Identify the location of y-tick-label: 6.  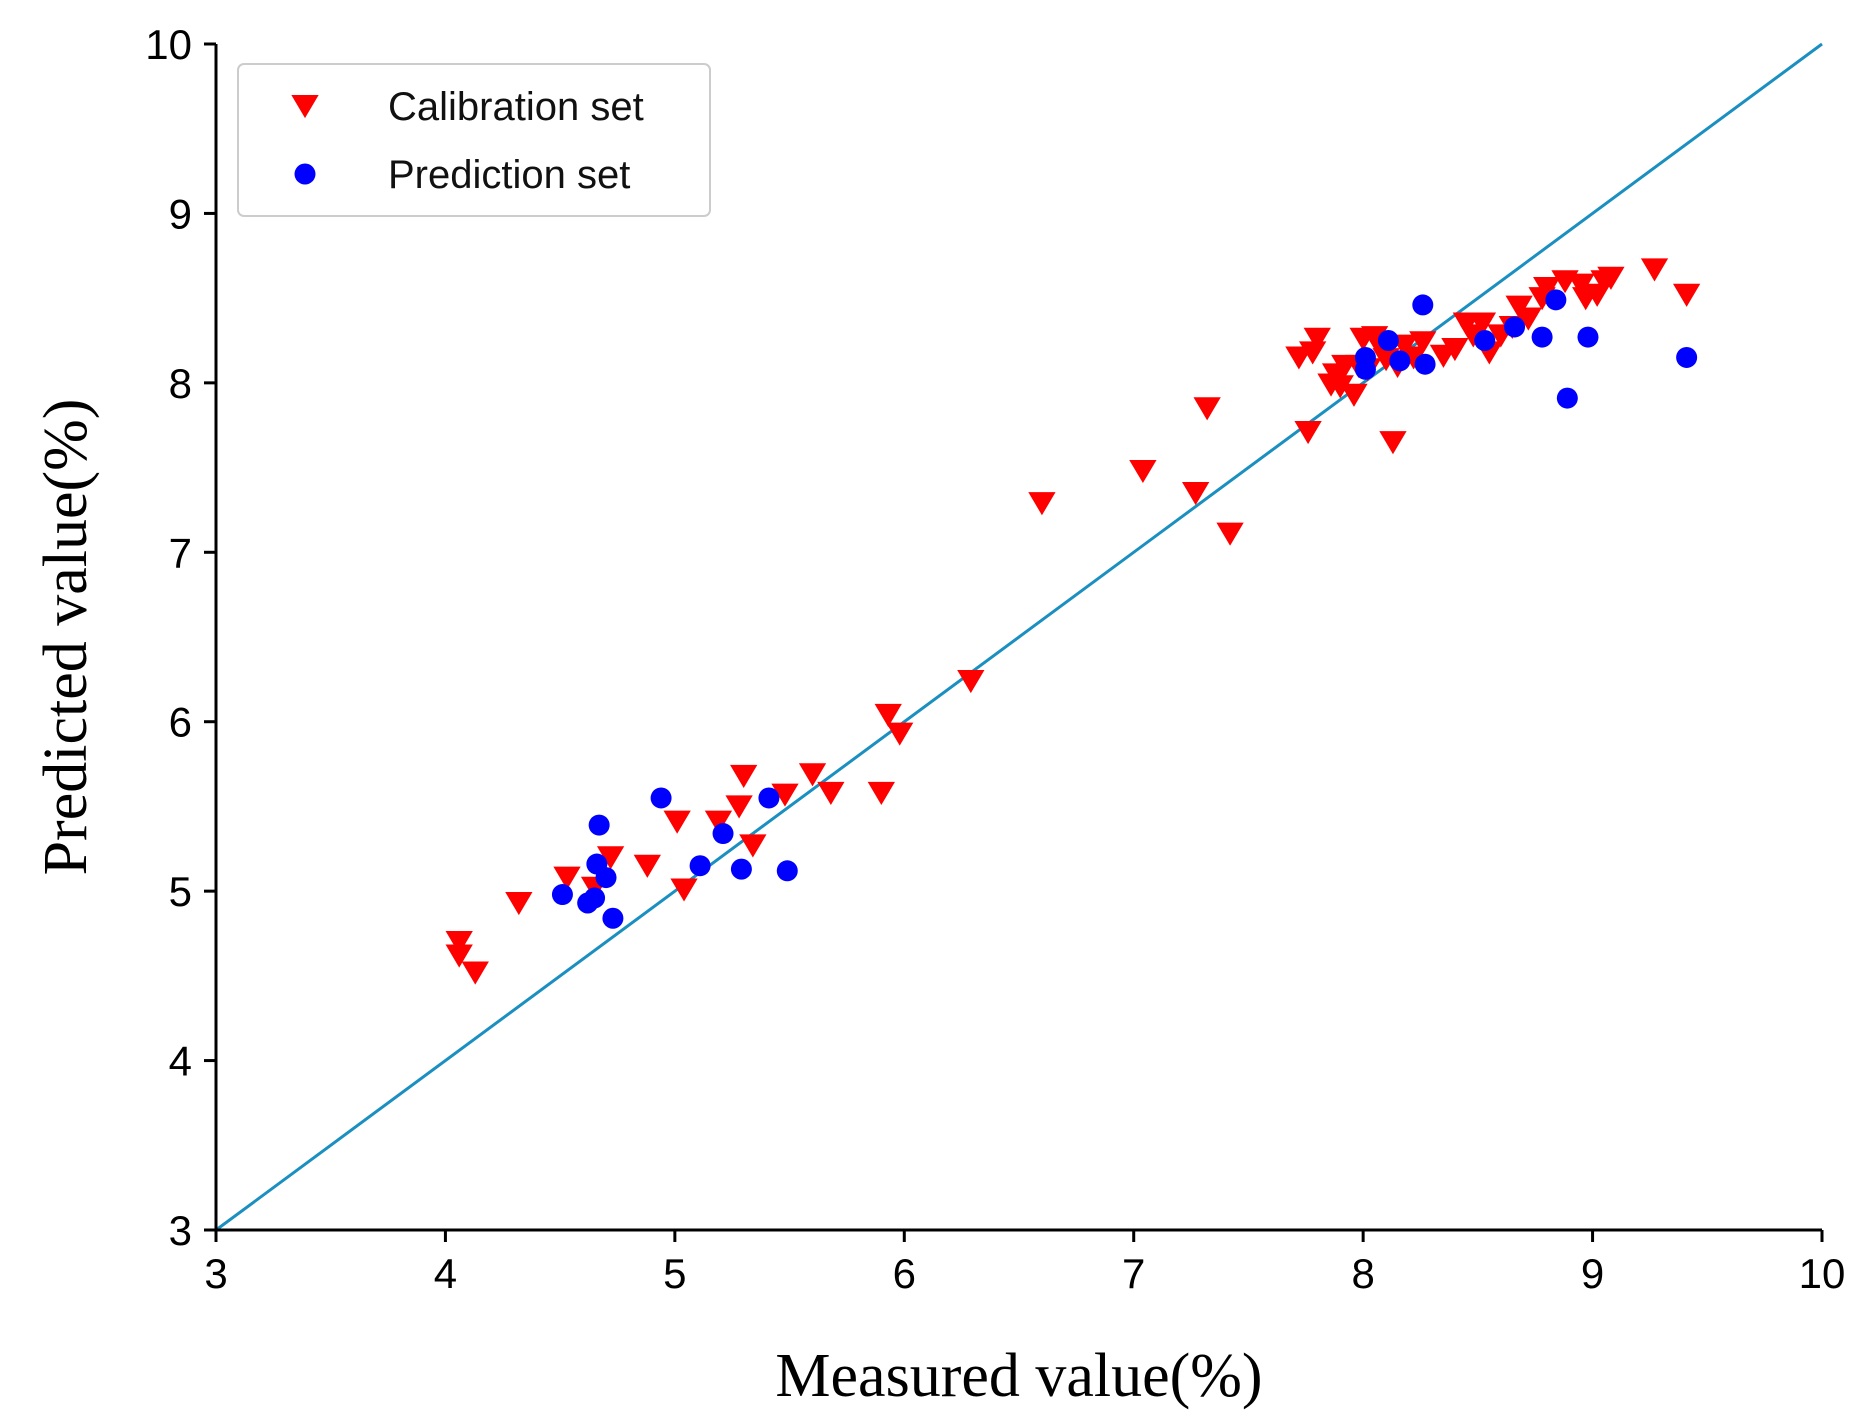
(180, 722).